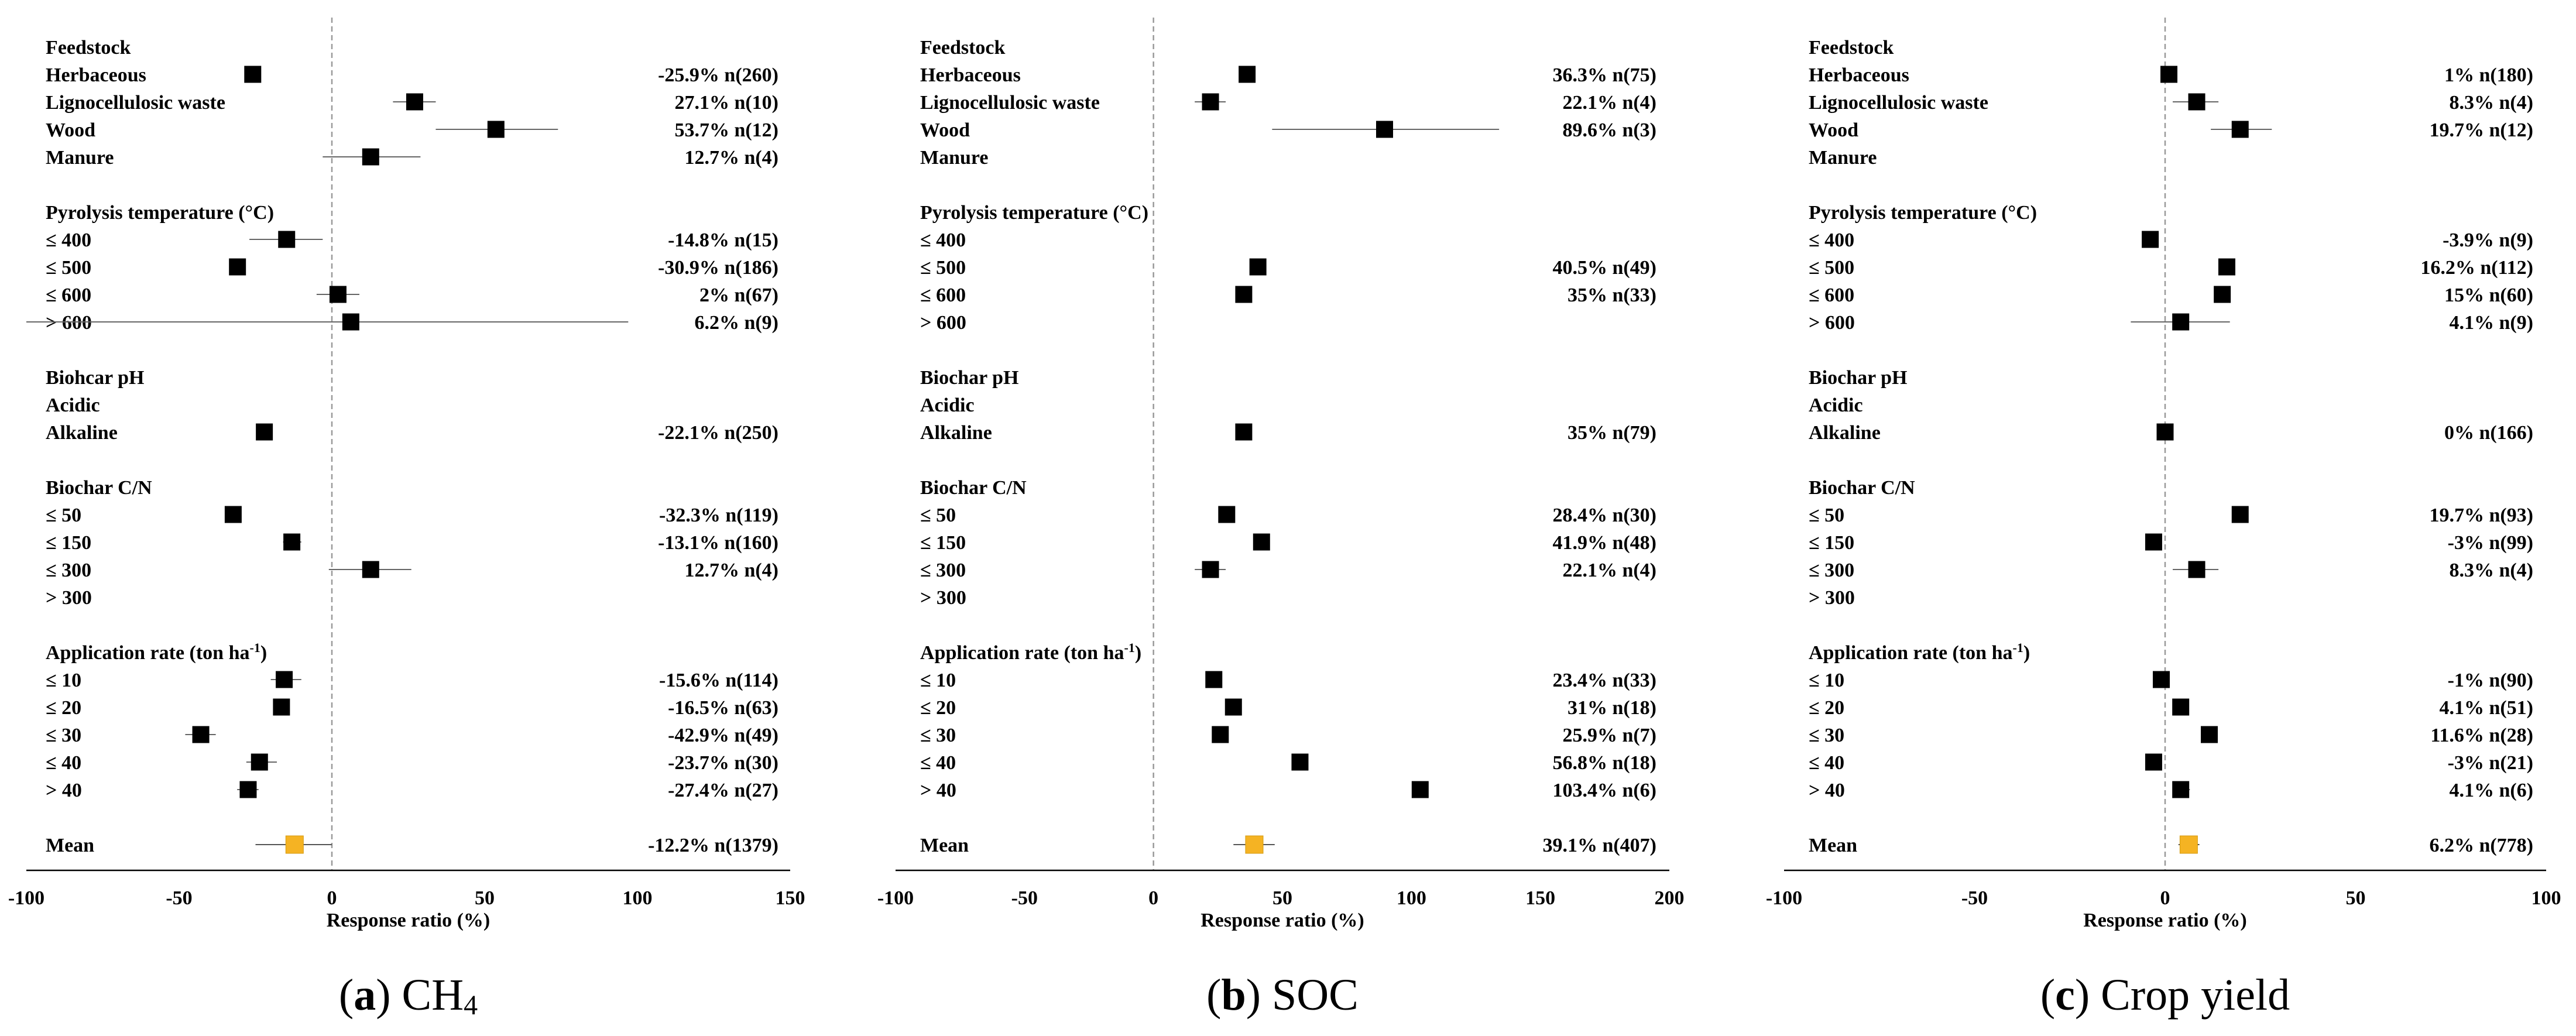  I want to click on row-label: ≤ 300, so click(1831, 570).